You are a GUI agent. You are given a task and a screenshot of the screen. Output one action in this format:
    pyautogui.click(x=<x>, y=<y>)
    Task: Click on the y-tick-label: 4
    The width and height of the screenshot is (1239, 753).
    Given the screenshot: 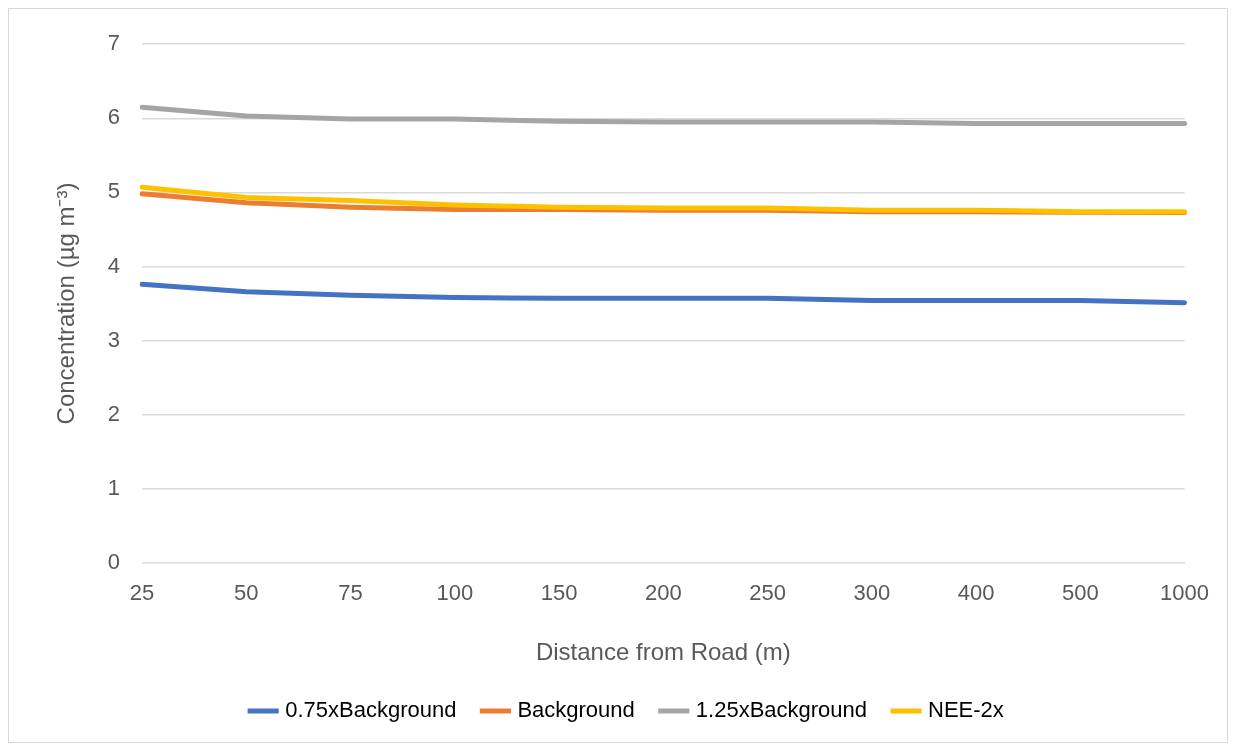 What is the action you would take?
    pyautogui.click(x=114, y=265)
    